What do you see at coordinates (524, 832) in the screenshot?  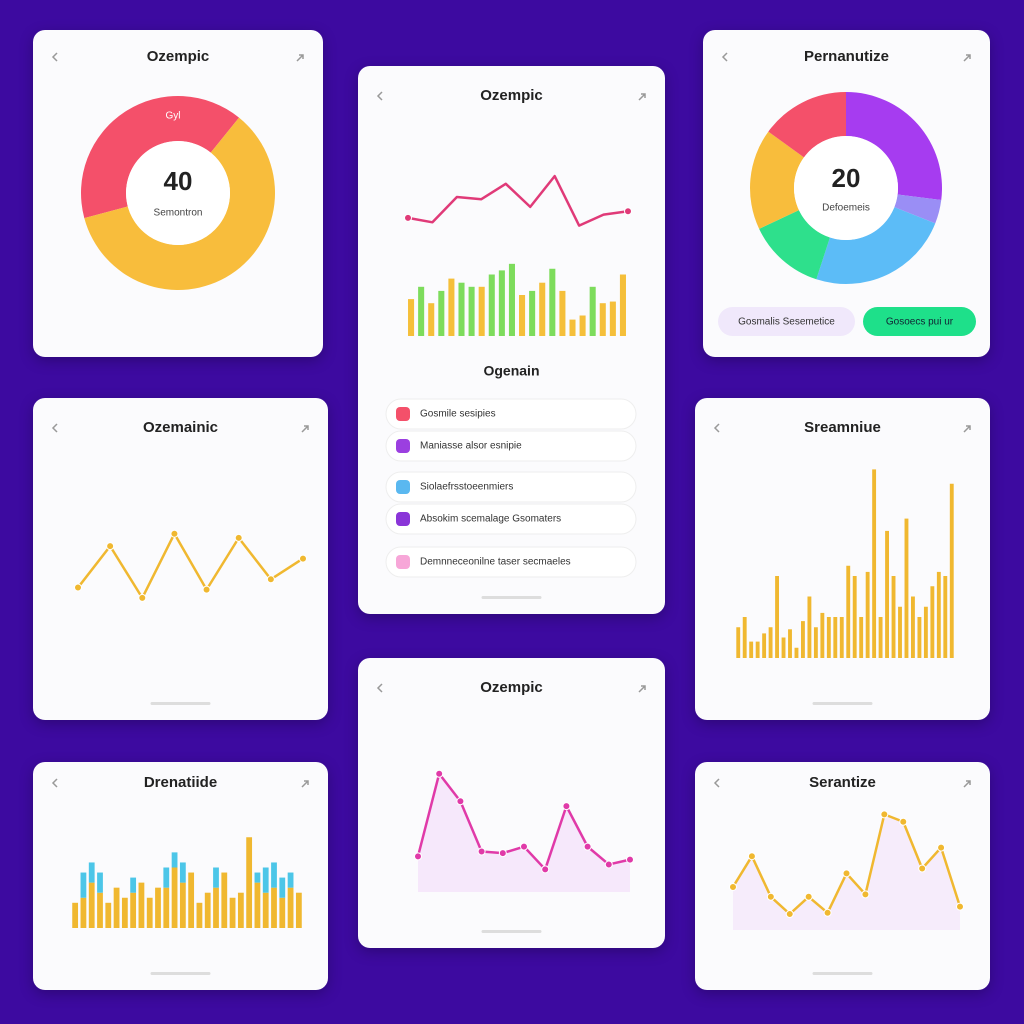 I see `area` at bounding box center [524, 832].